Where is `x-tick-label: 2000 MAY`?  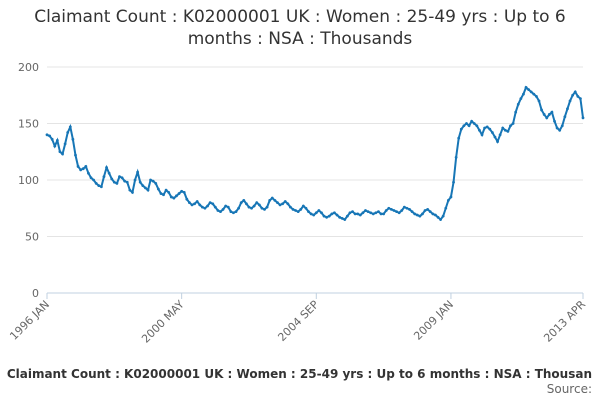
x-tick-label: 2000 MAY is located at coordinates (163, 322).